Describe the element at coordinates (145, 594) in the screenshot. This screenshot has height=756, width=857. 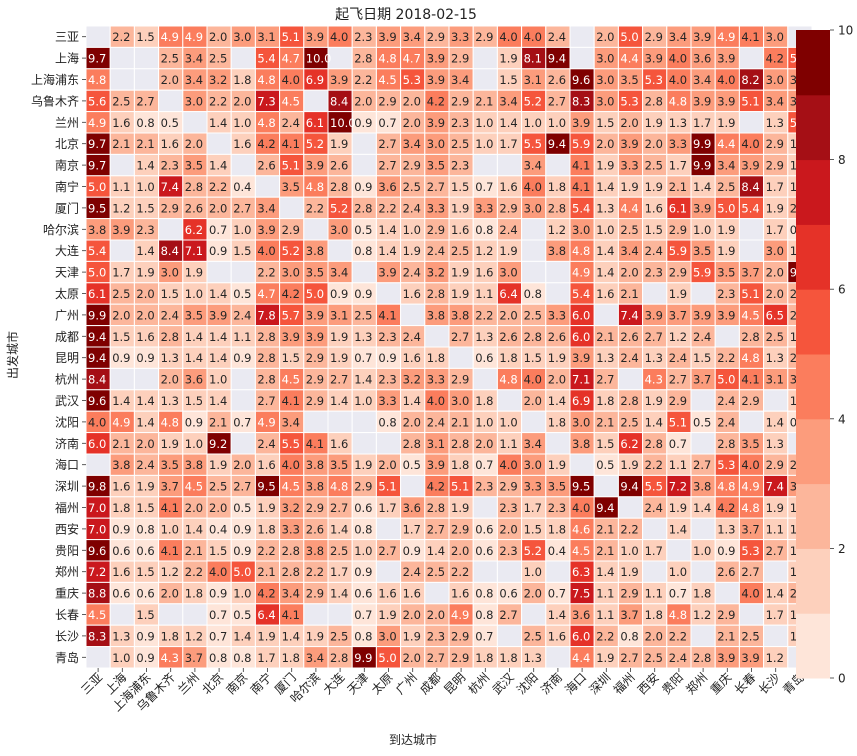
I see `cell-value-label: 0.6` at that location.